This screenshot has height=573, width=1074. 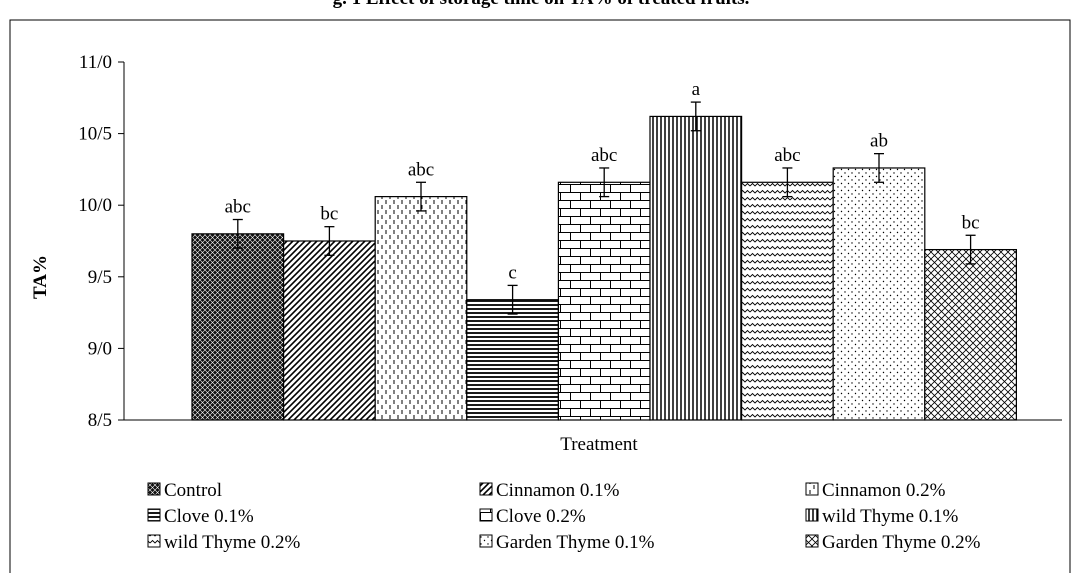 What do you see at coordinates (101, 241) in the screenshot?
I see `y-axis: 8/5 9/0 9/5 10/0 10/5 11/0` at bounding box center [101, 241].